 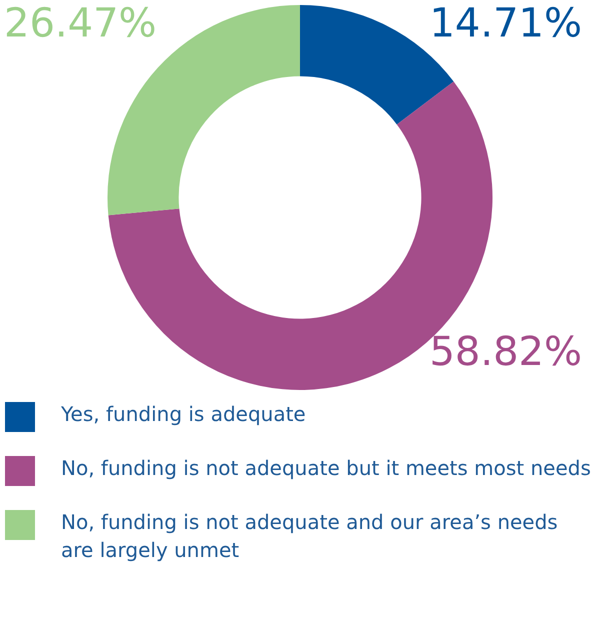 I want to click on legend-label: No, funding is not adequate but it meets most needs, so click(x=326, y=468).